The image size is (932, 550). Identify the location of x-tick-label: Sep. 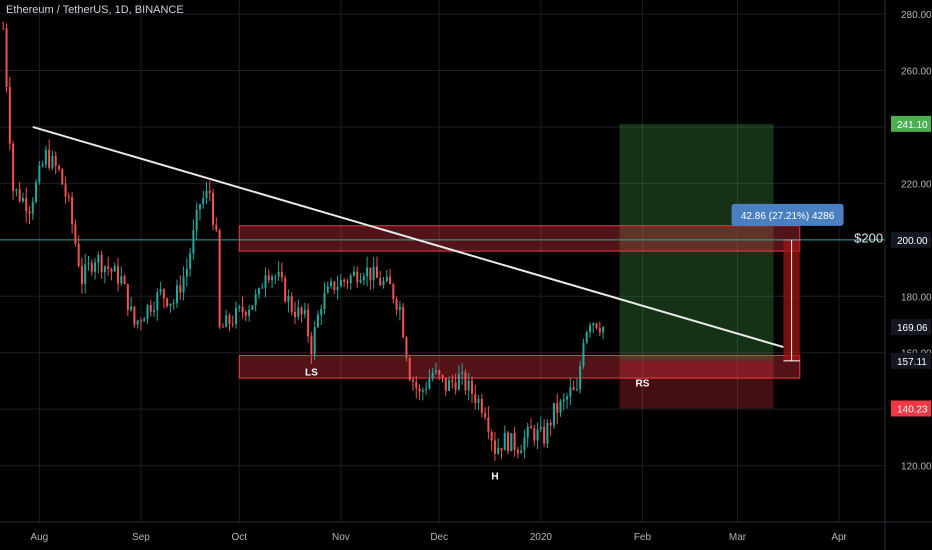
(141, 537).